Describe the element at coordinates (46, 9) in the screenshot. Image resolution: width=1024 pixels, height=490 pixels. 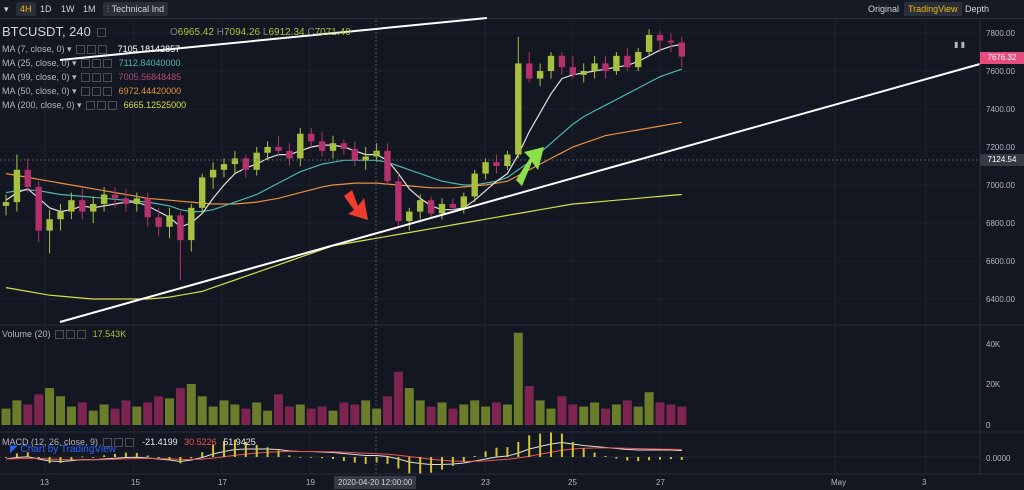
I see `tab-1d: 1D` at that location.